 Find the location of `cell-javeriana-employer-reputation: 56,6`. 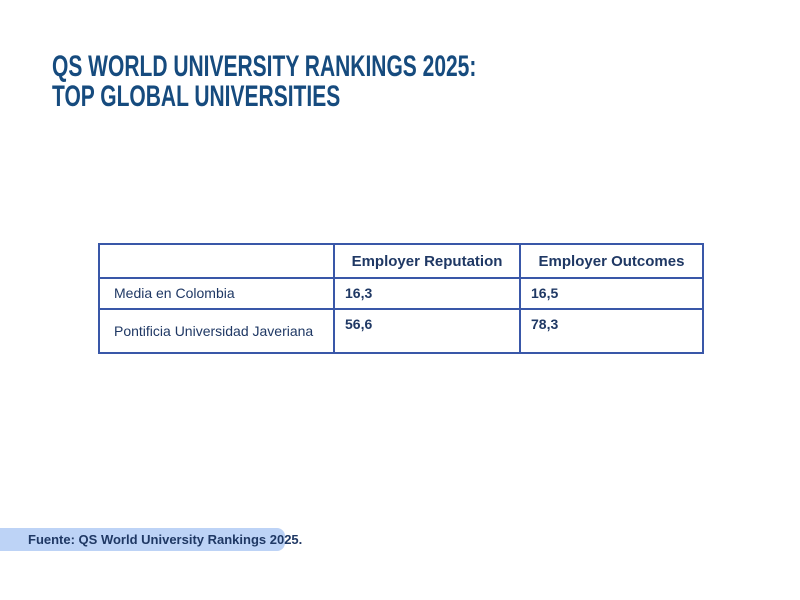

cell-javeriana-employer-reputation: 56,6 is located at coordinates (427, 331).